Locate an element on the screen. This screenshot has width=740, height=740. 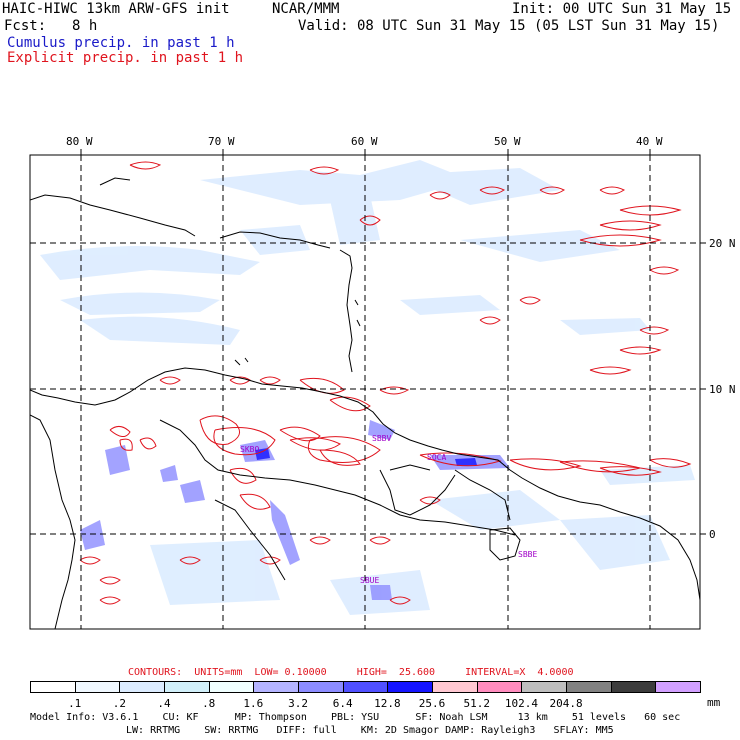
org-label: NCAR/MMM is located at coordinates (306, 9).